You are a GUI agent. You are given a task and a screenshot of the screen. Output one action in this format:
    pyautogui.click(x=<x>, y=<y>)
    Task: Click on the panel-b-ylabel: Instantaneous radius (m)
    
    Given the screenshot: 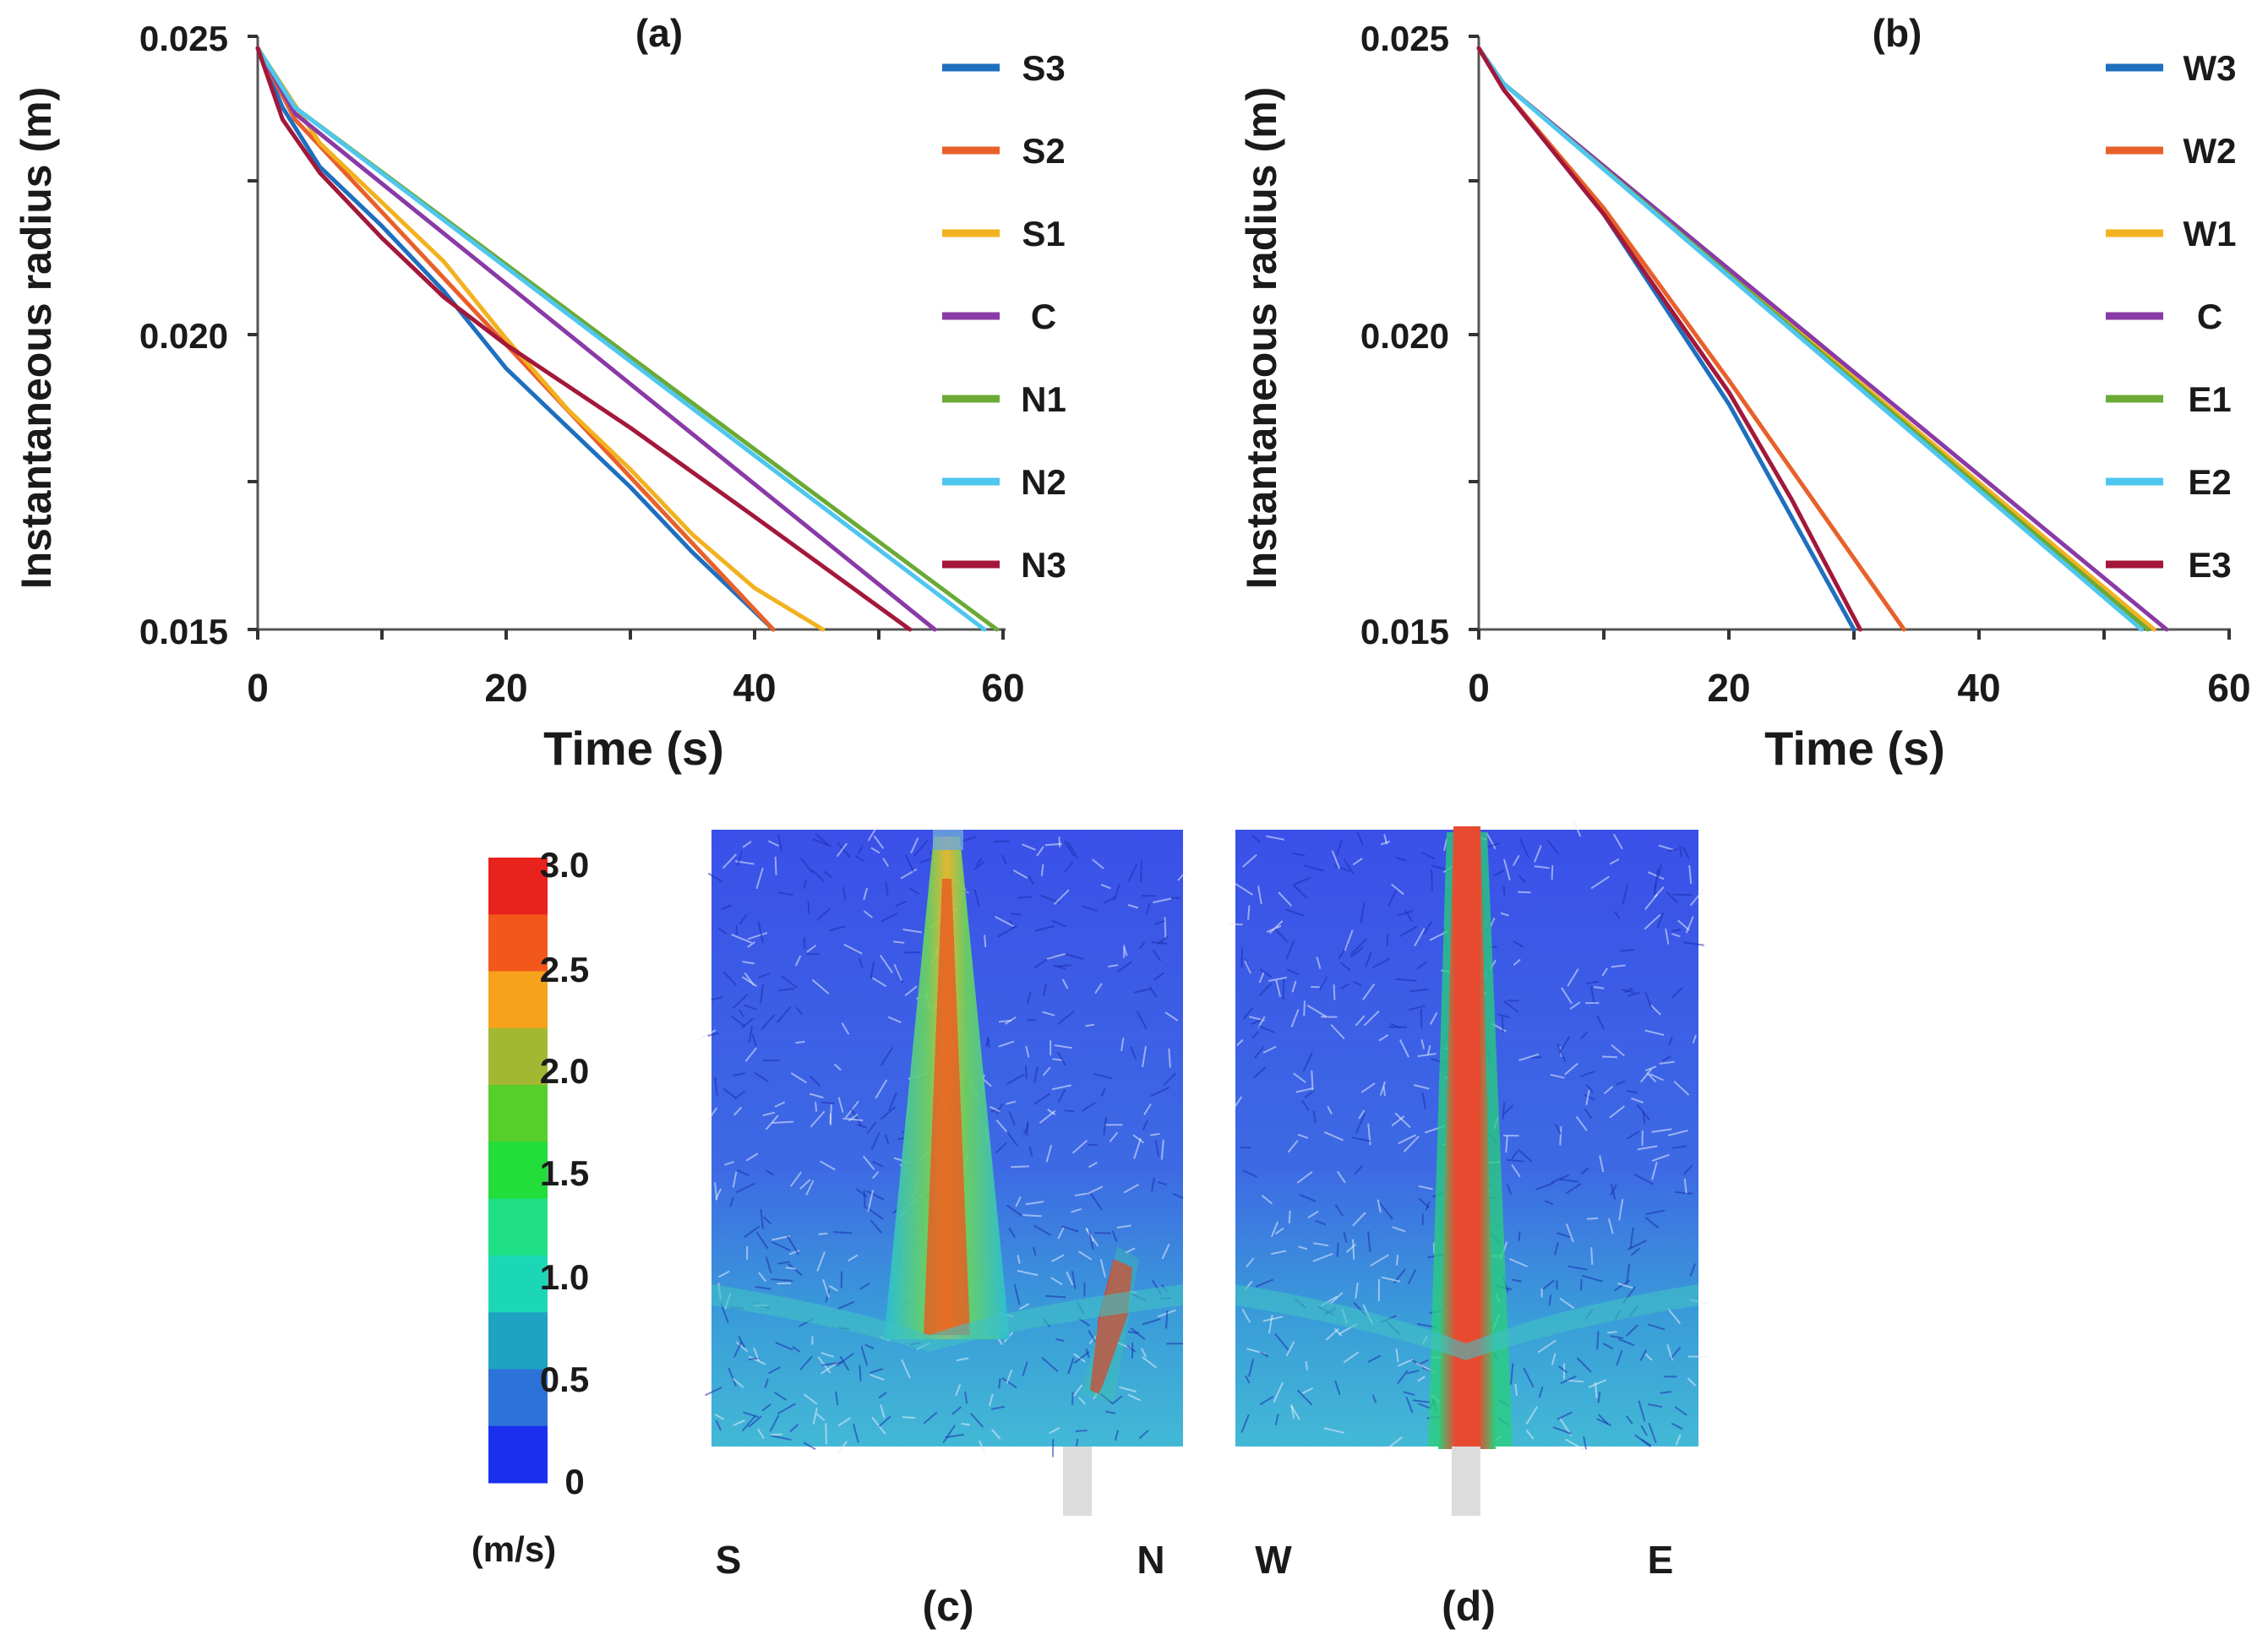 What is the action you would take?
    pyautogui.click(x=1261, y=338)
    